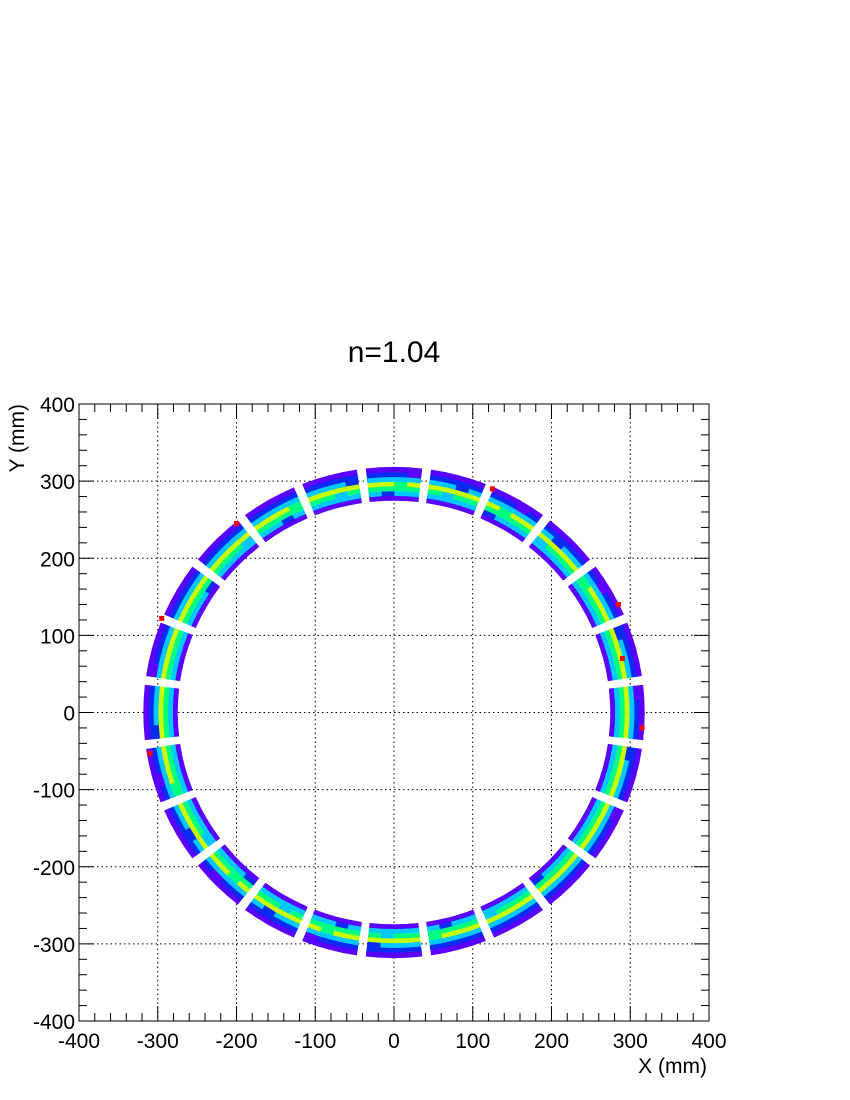  What do you see at coordinates (57, 636) in the screenshot?
I see `y-tick-label: 100` at bounding box center [57, 636].